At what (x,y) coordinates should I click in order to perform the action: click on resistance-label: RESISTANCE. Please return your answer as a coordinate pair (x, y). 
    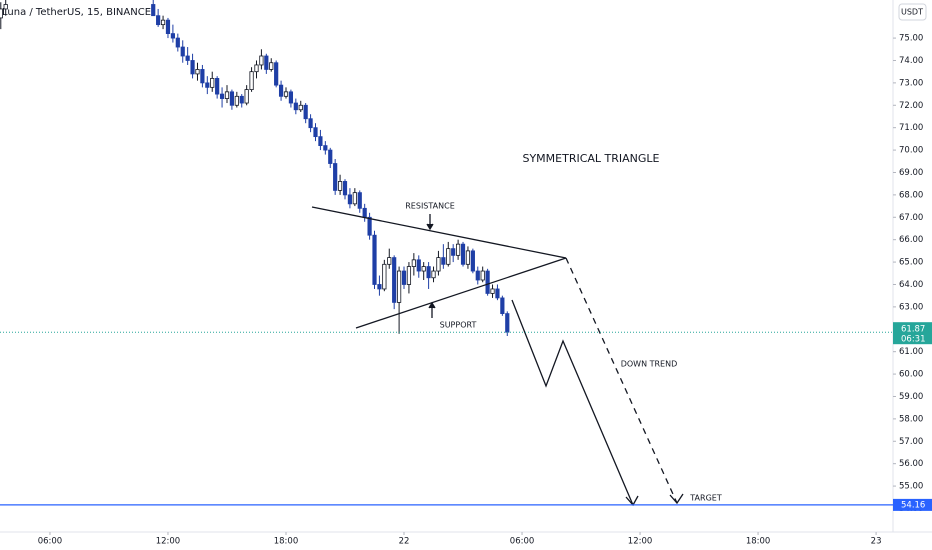
    Looking at the image, I should click on (430, 206).